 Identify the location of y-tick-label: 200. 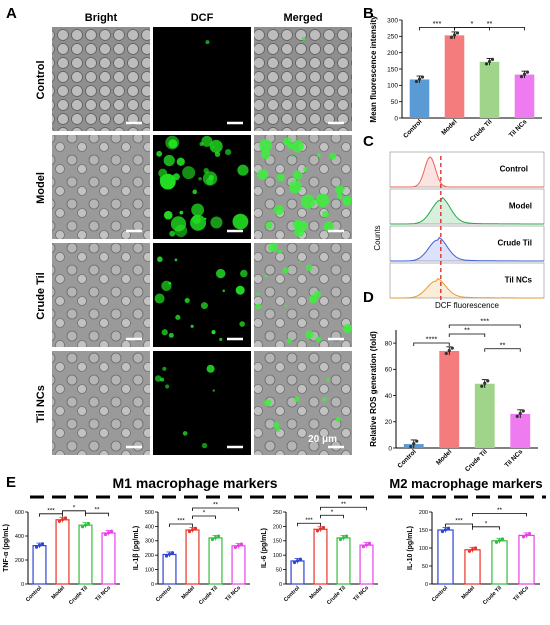
(392, 53).